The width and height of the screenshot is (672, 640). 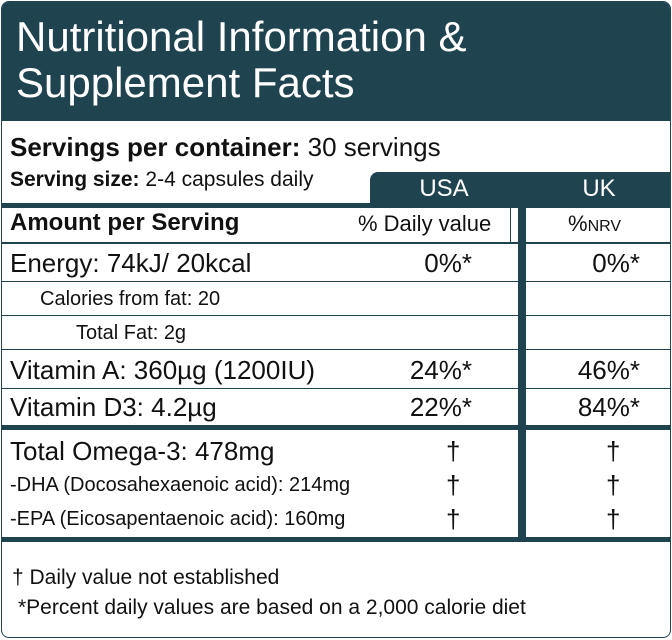 I want to click on serving-size-label: Serving size:, so click(x=75, y=179).